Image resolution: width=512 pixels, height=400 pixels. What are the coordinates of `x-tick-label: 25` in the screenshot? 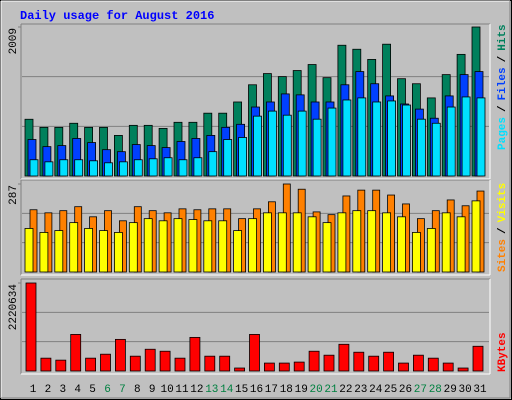 It's located at (390, 390).